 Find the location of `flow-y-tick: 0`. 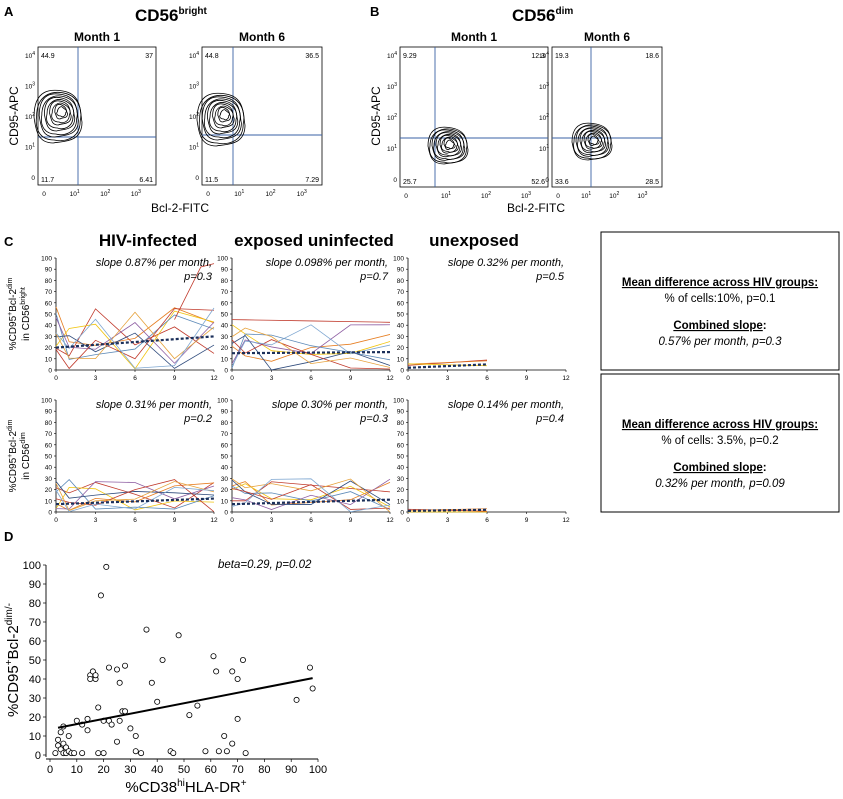

flow-y-tick: 0 is located at coordinates (197, 178).